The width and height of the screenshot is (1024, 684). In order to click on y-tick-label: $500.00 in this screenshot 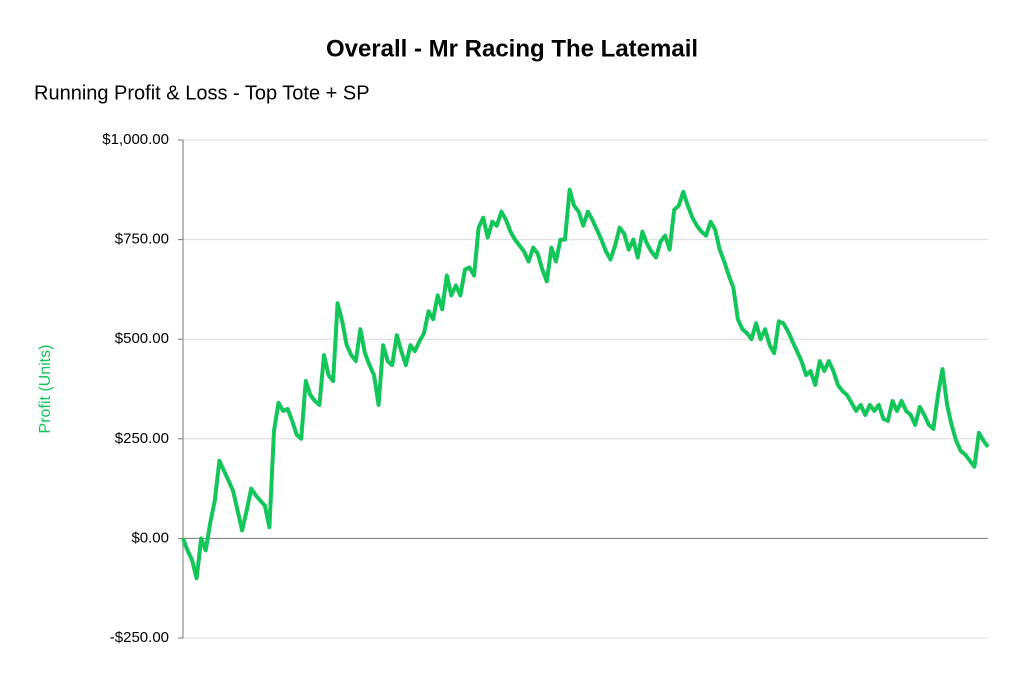, I will do `click(142, 338)`.